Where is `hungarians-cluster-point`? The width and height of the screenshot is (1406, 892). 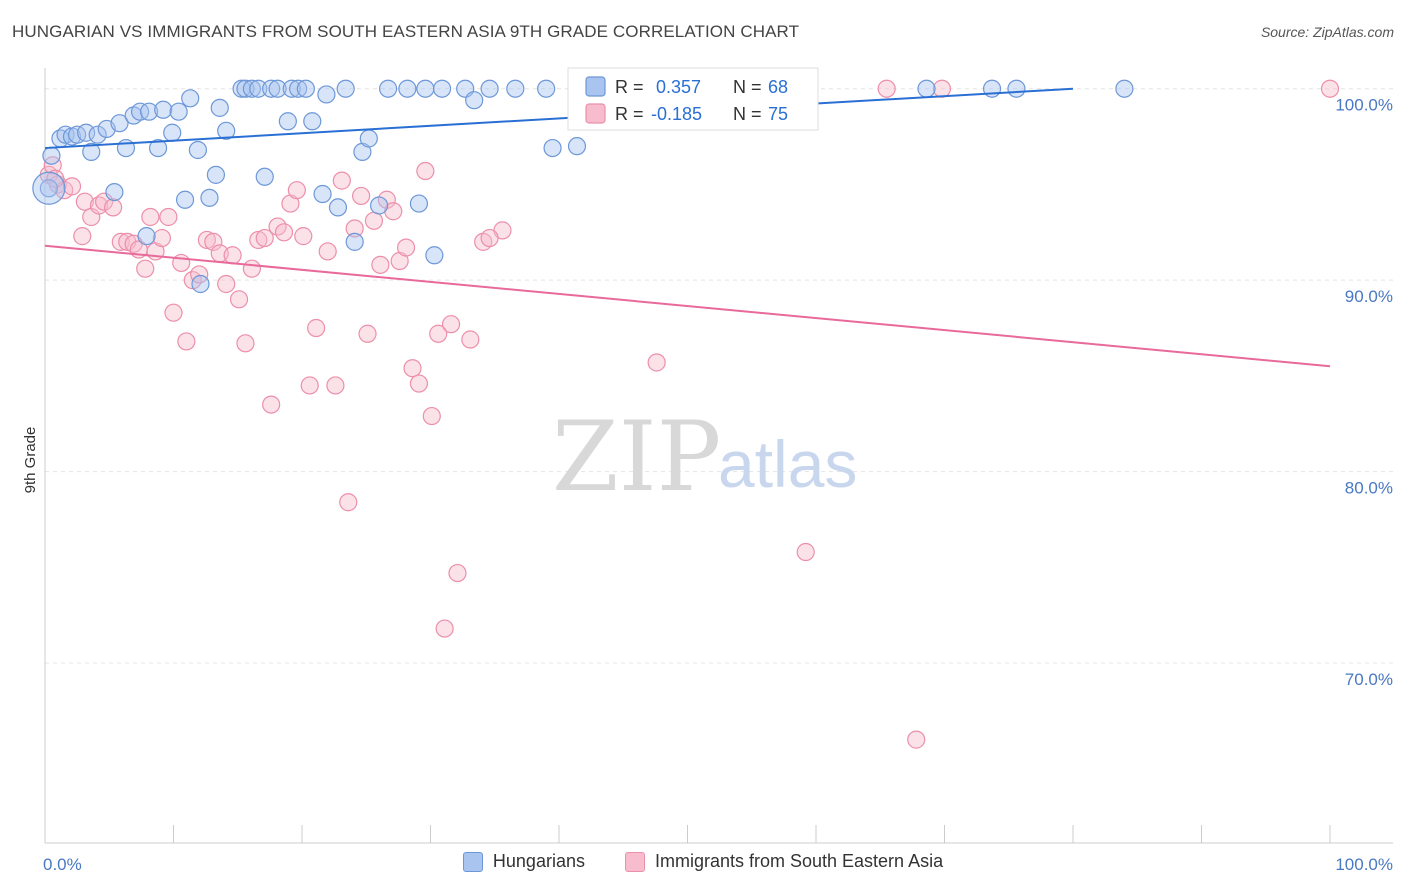
hungarians-cluster-point is located at coordinates (49, 188).